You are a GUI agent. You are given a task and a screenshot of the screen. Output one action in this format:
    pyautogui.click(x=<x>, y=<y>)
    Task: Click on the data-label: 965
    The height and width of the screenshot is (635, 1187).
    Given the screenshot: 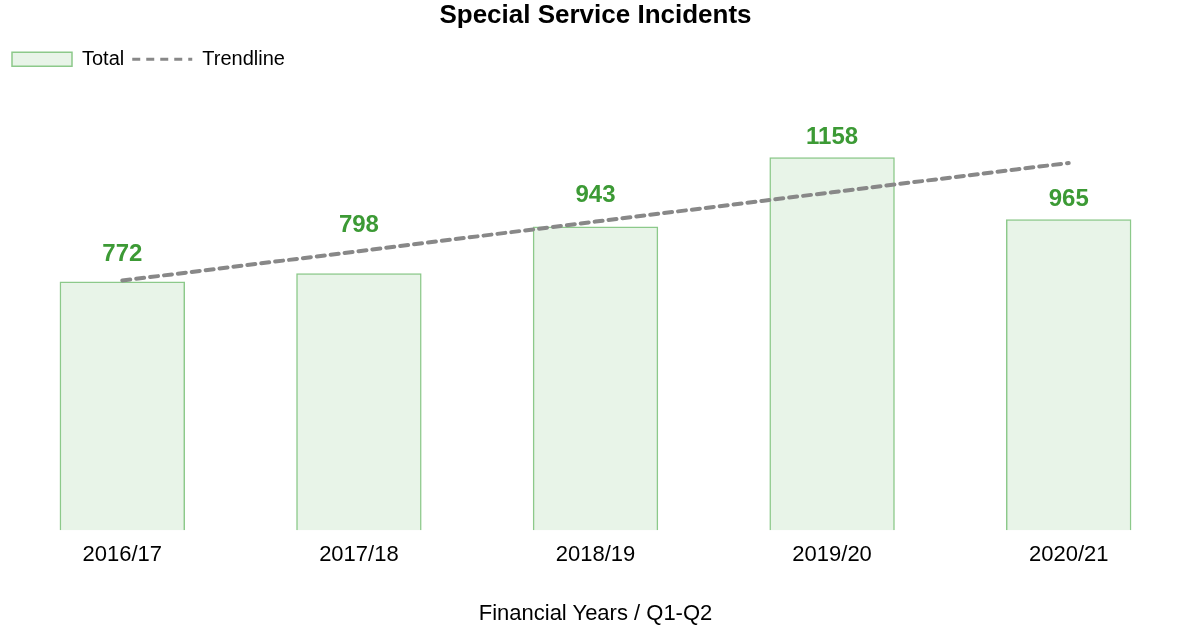 What is the action you would take?
    pyautogui.click(x=1068, y=197)
    